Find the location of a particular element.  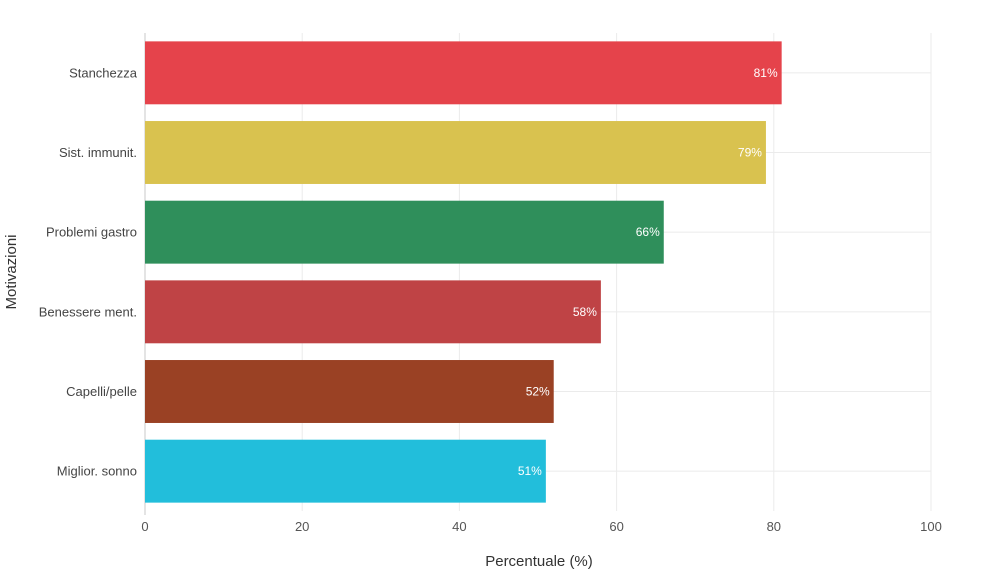

x-tick-label: 20 is located at coordinates (302, 526).